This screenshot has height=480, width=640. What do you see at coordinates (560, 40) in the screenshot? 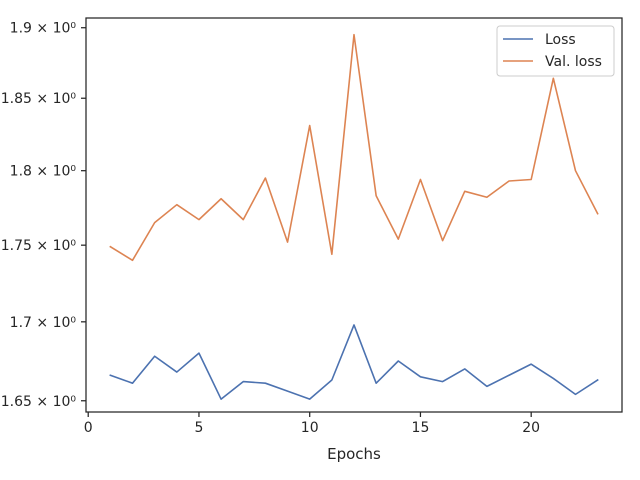
I see `legend-label-1: Loss` at bounding box center [560, 40].